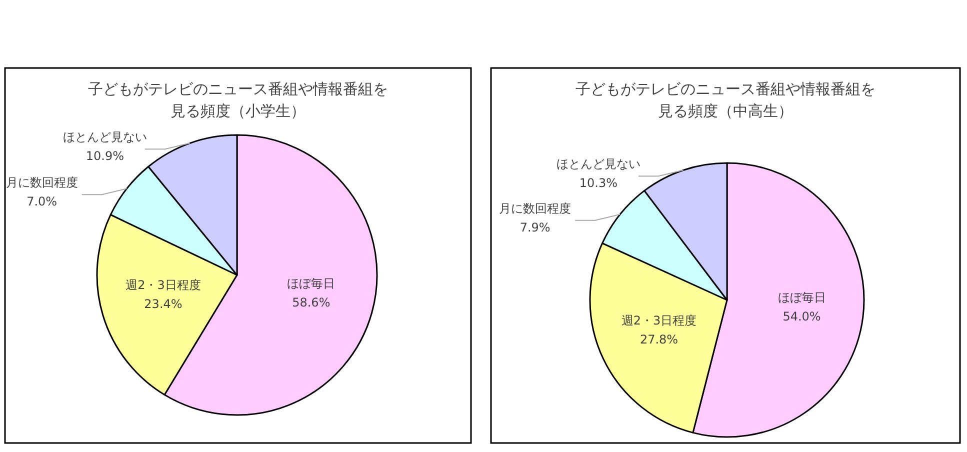 Image resolution: width=967 pixels, height=452 pixels. What do you see at coordinates (726, 100) in the screenshot?
I see `chart-title: 子どもがテレビのニュース番組や情報番組を見る頻度（中高生）` at bounding box center [726, 100].